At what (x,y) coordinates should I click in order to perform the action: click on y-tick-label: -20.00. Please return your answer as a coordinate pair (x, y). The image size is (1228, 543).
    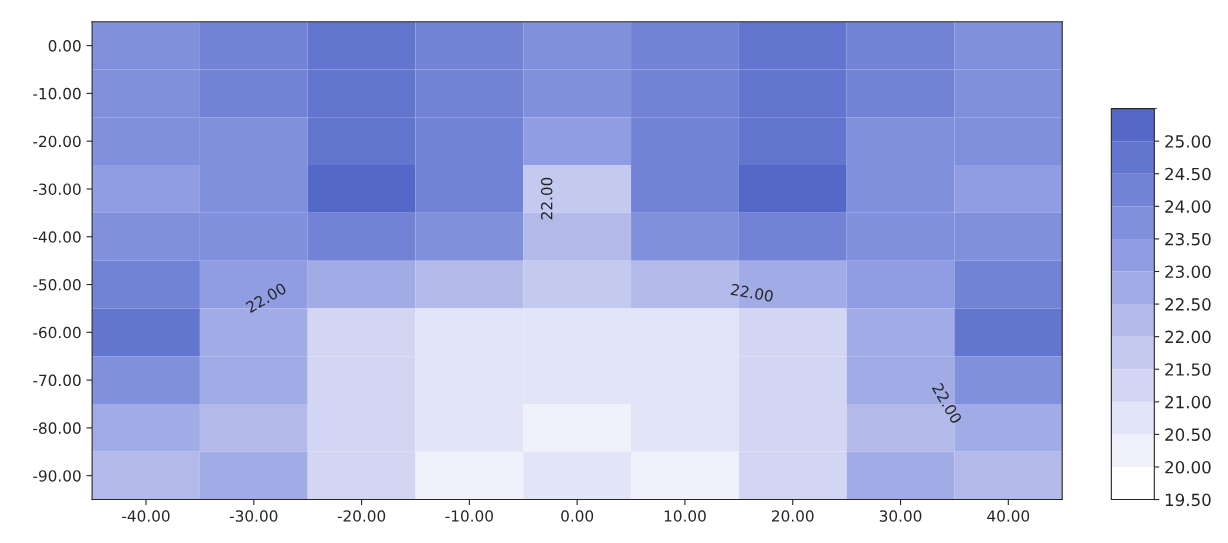
    Looking at the image, I should click on (57, 141).